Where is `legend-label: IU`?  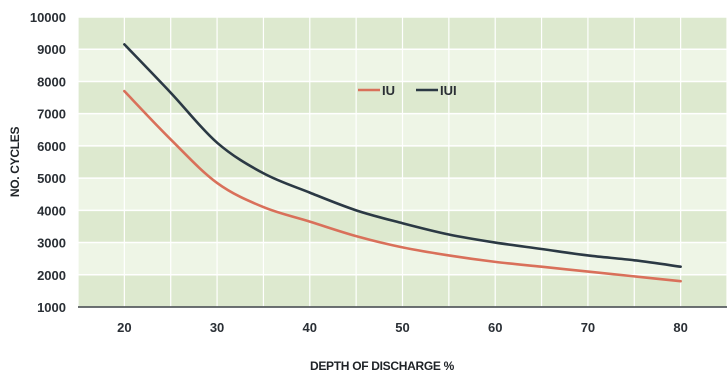
legend-label: IU is located at coordinates (388, 90).